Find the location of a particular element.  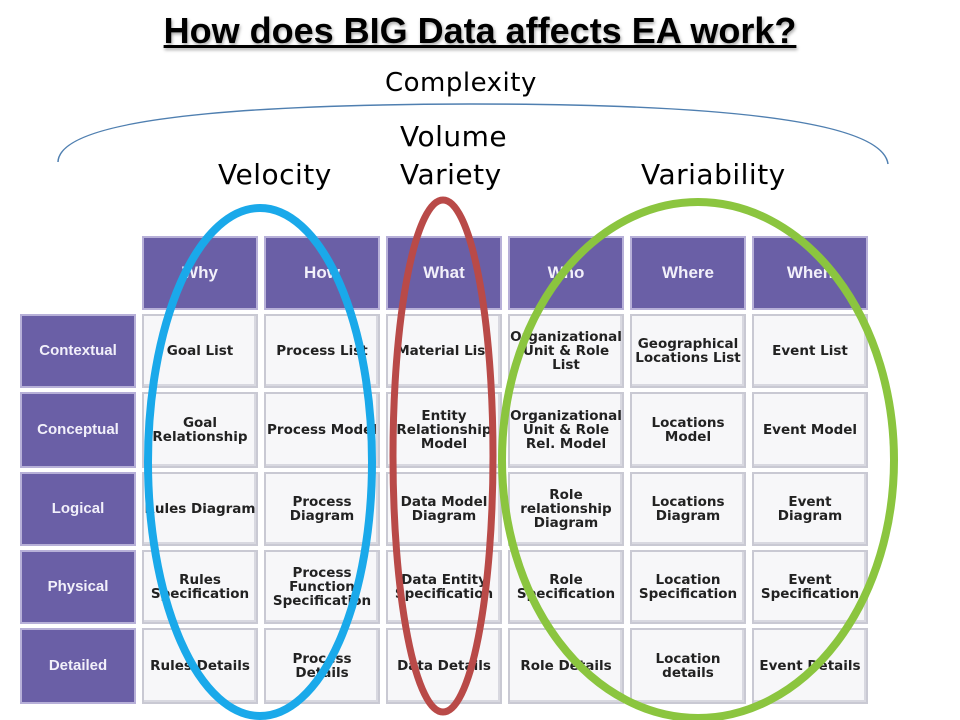

table-cell: Goal List is located at coordinates (200, 351).